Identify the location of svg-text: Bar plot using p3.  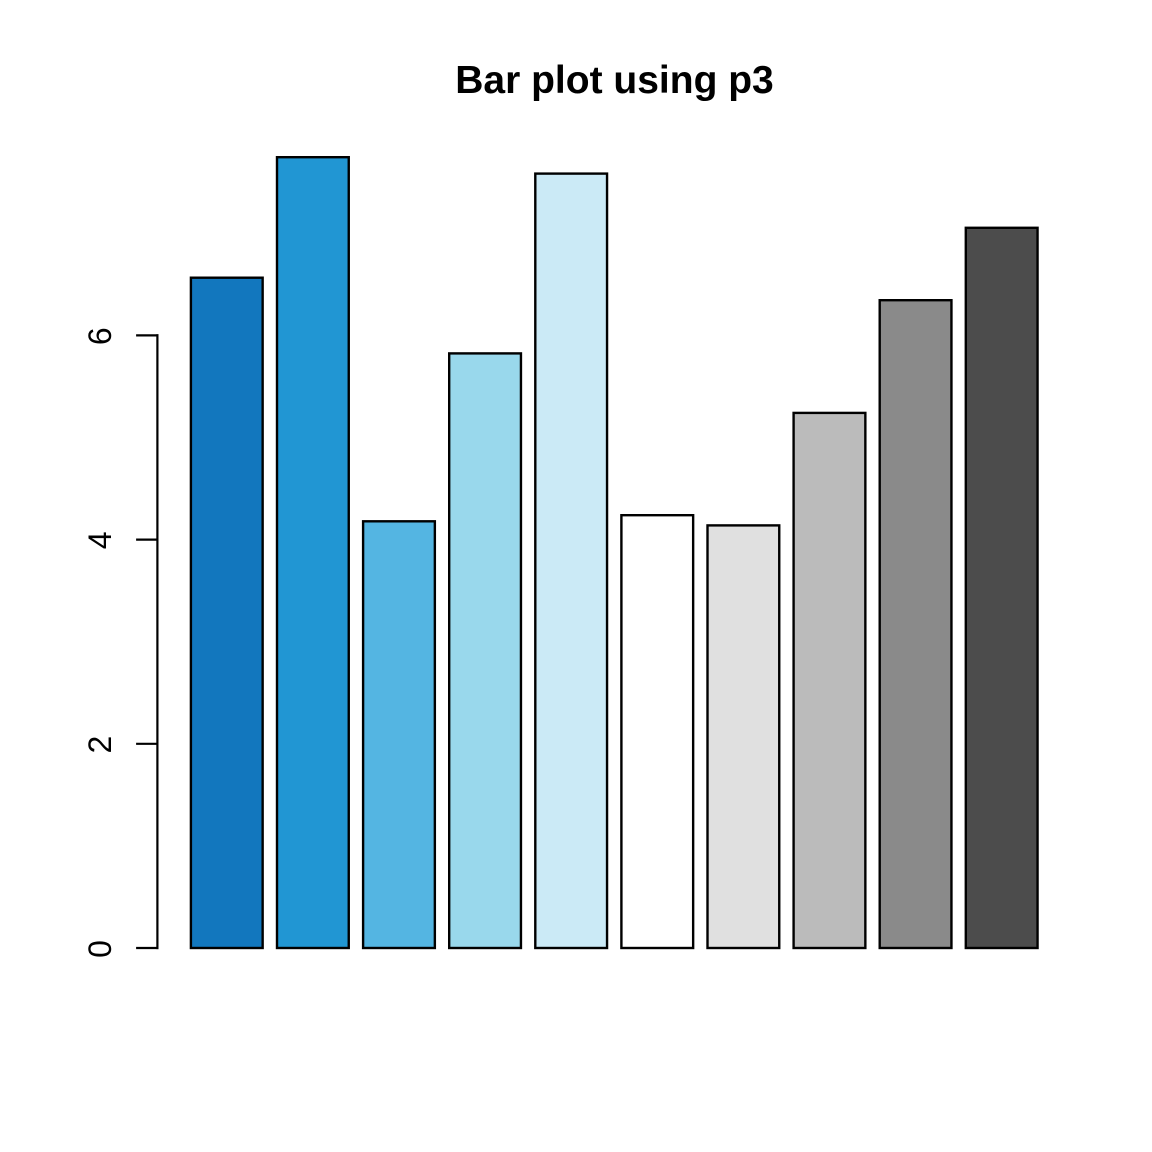
(614, 80).